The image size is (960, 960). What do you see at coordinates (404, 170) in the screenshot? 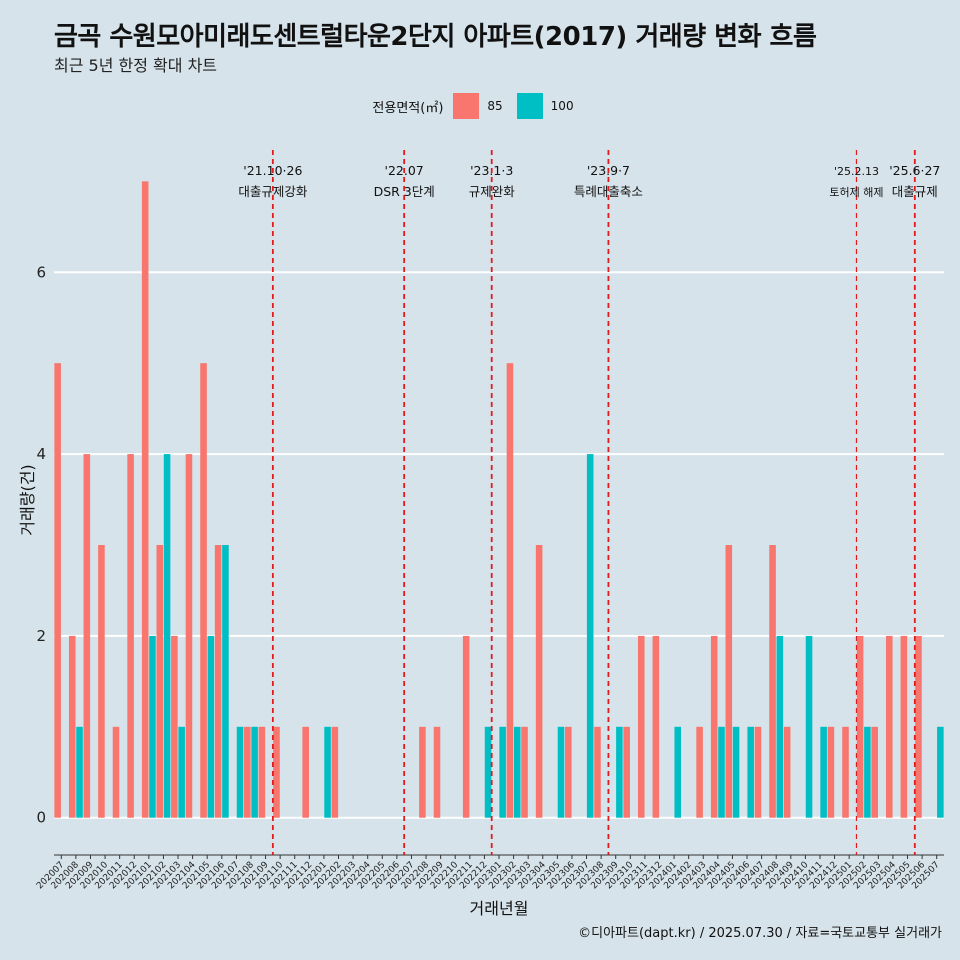
I see `event-date-label: '22.07` at bounding box center [404, 170].